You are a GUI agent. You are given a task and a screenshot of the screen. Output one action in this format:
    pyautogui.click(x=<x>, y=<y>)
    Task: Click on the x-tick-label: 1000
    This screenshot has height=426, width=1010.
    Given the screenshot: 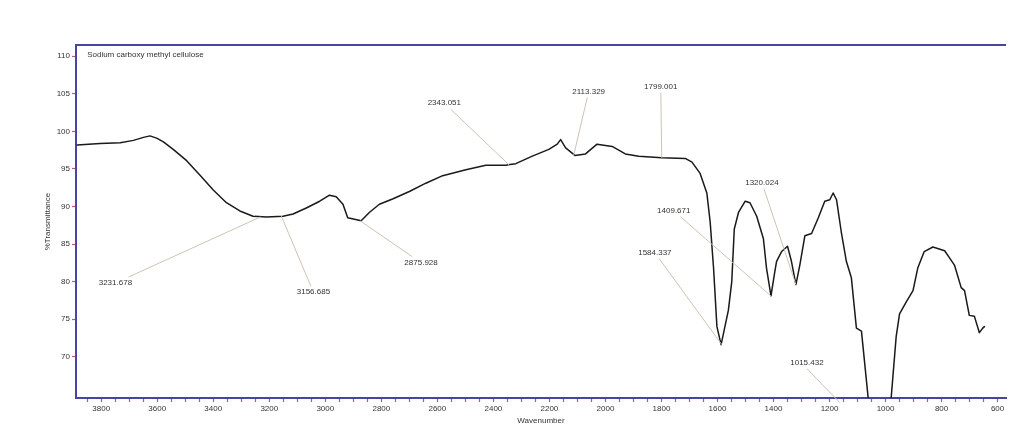 What is the action you would take?
    pyautogui.click(x=885, y=408)
    